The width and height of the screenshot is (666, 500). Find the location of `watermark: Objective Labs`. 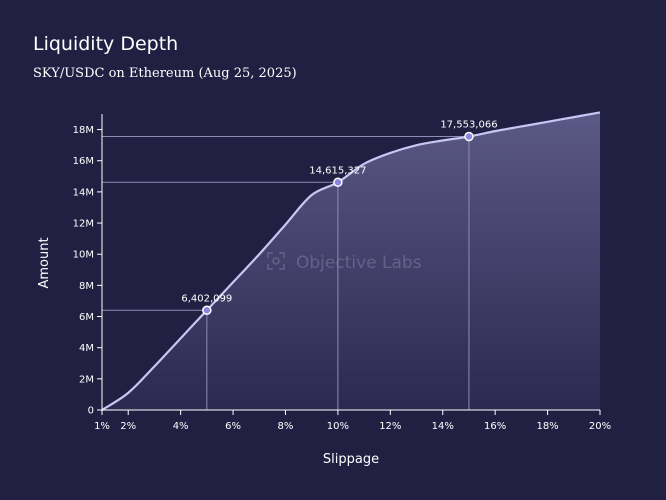

watermark: Objective Labs is located at coordinates (344, 262).